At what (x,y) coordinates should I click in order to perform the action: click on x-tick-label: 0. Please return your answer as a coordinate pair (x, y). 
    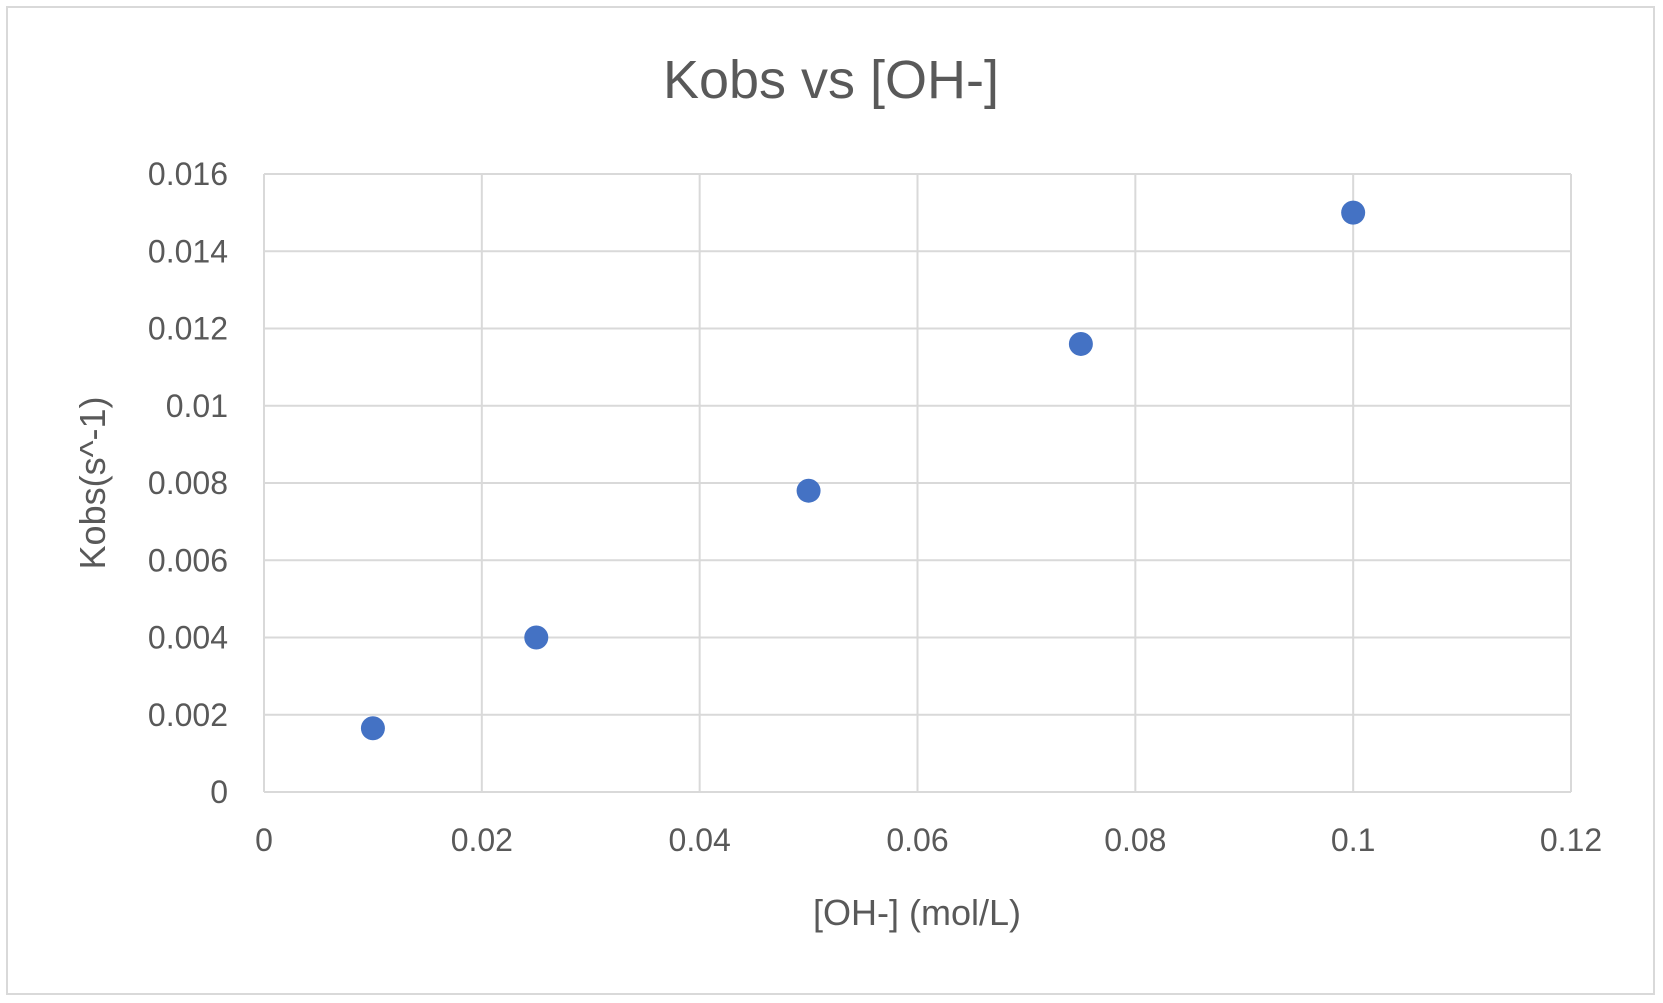
    Looking at the image, I should click on (264, 840).